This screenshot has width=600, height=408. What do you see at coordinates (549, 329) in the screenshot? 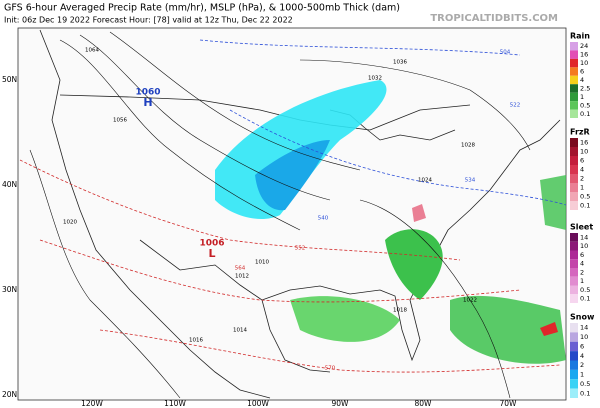
I see `heavy-rain-spot` at bounding box center [549, 329].